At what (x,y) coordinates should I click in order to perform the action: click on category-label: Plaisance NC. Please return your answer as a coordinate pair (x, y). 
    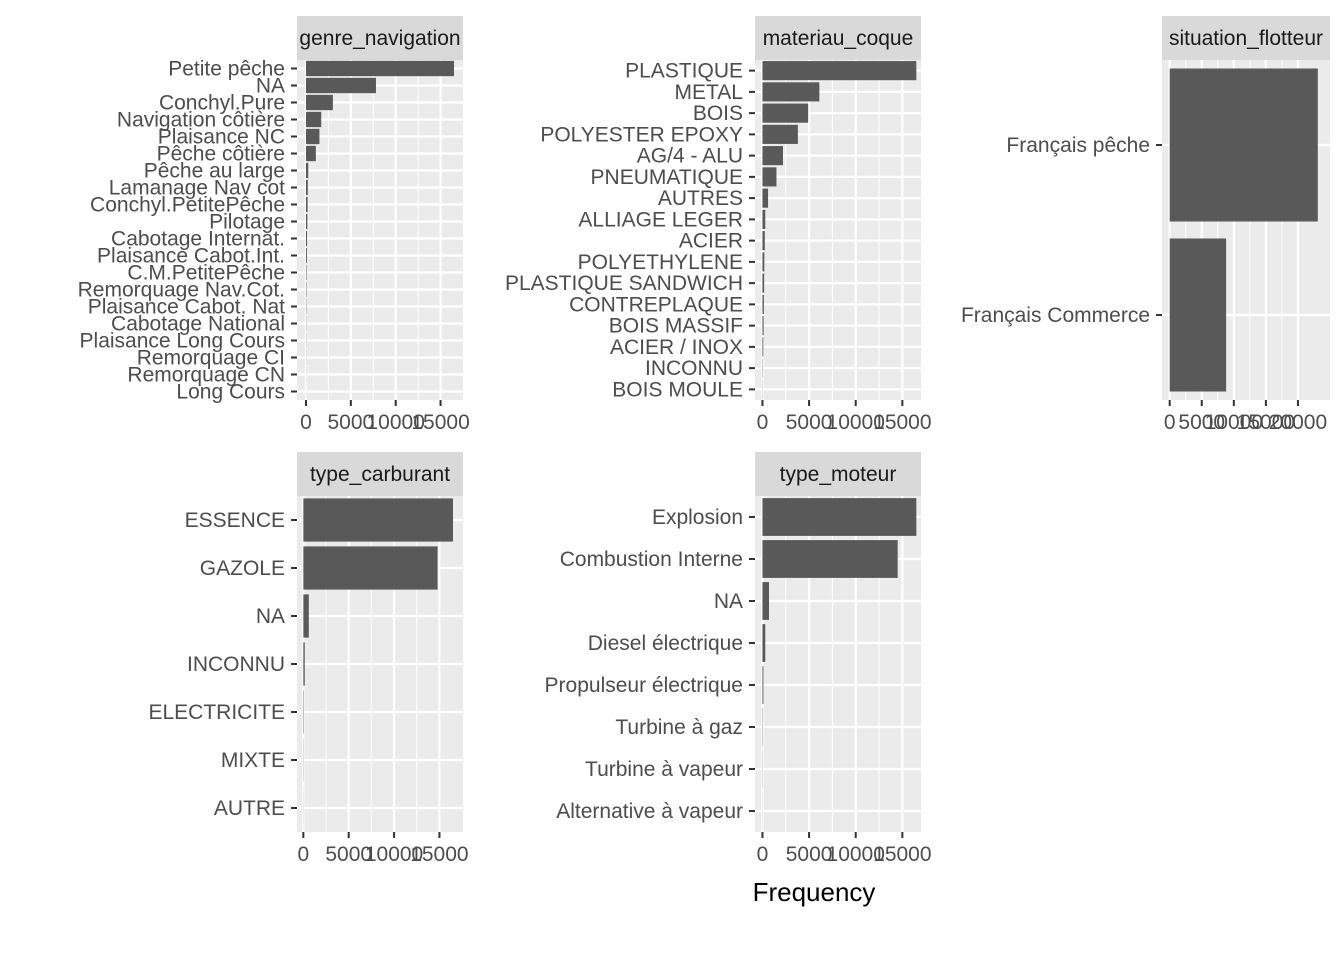
    Looking at the image, I should click on (221, 137).